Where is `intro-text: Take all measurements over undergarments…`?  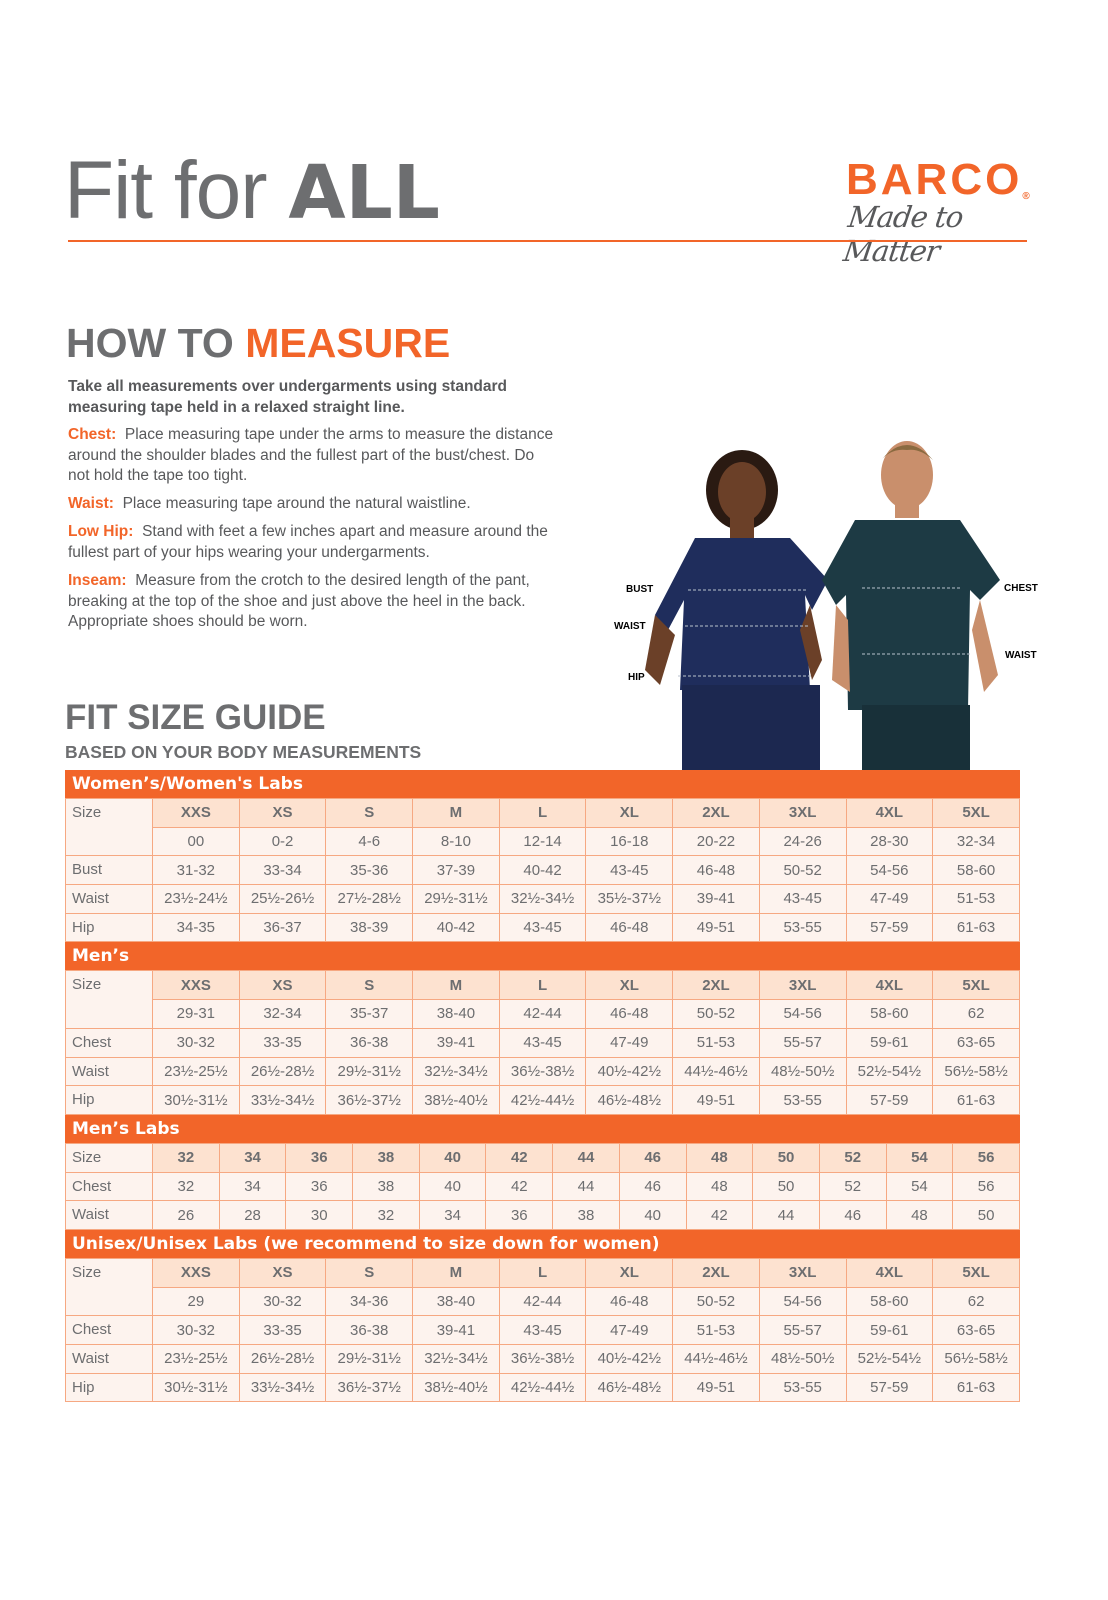 intro-text: Take all measurements over undergarments… is located at coordinates (288, 397).